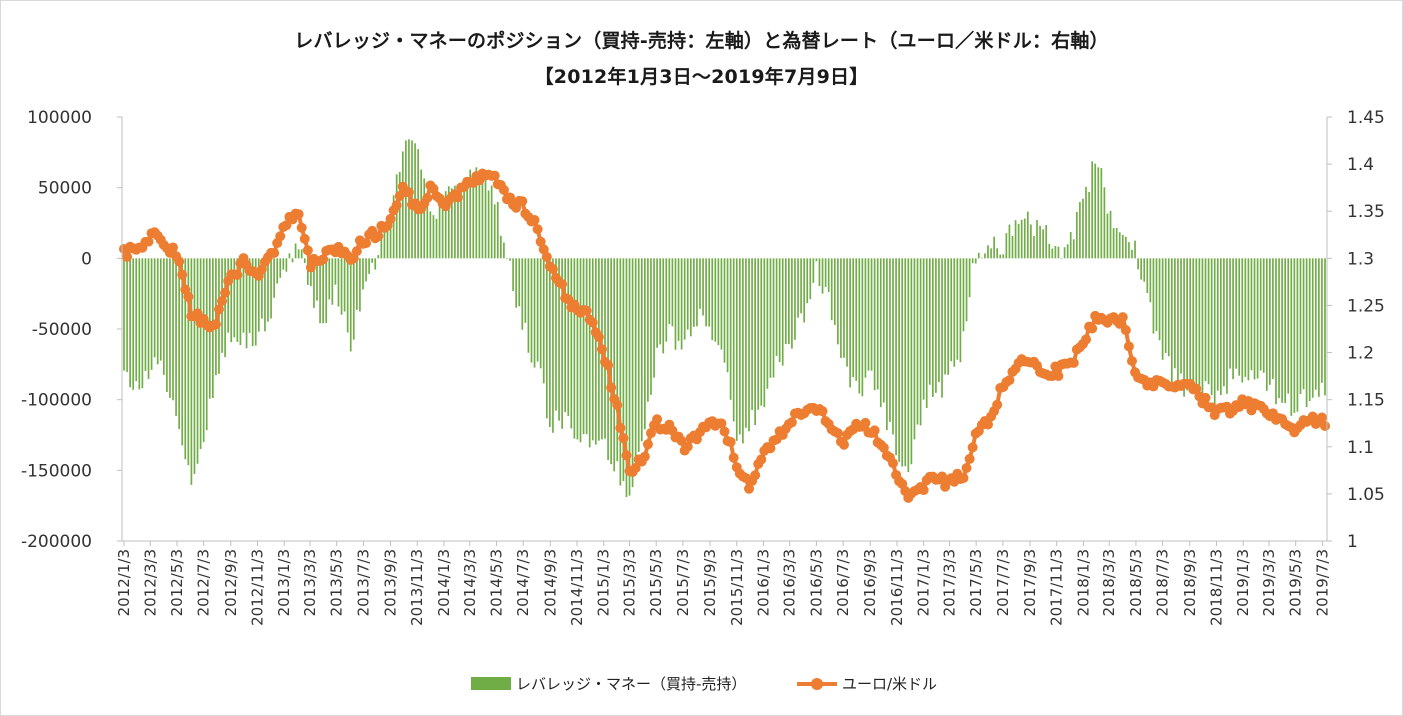 Image resolution: width=1403 pixels, height=716 pixels. I want to click on x-tick-label: 2014/1/3, so click(444, 582).